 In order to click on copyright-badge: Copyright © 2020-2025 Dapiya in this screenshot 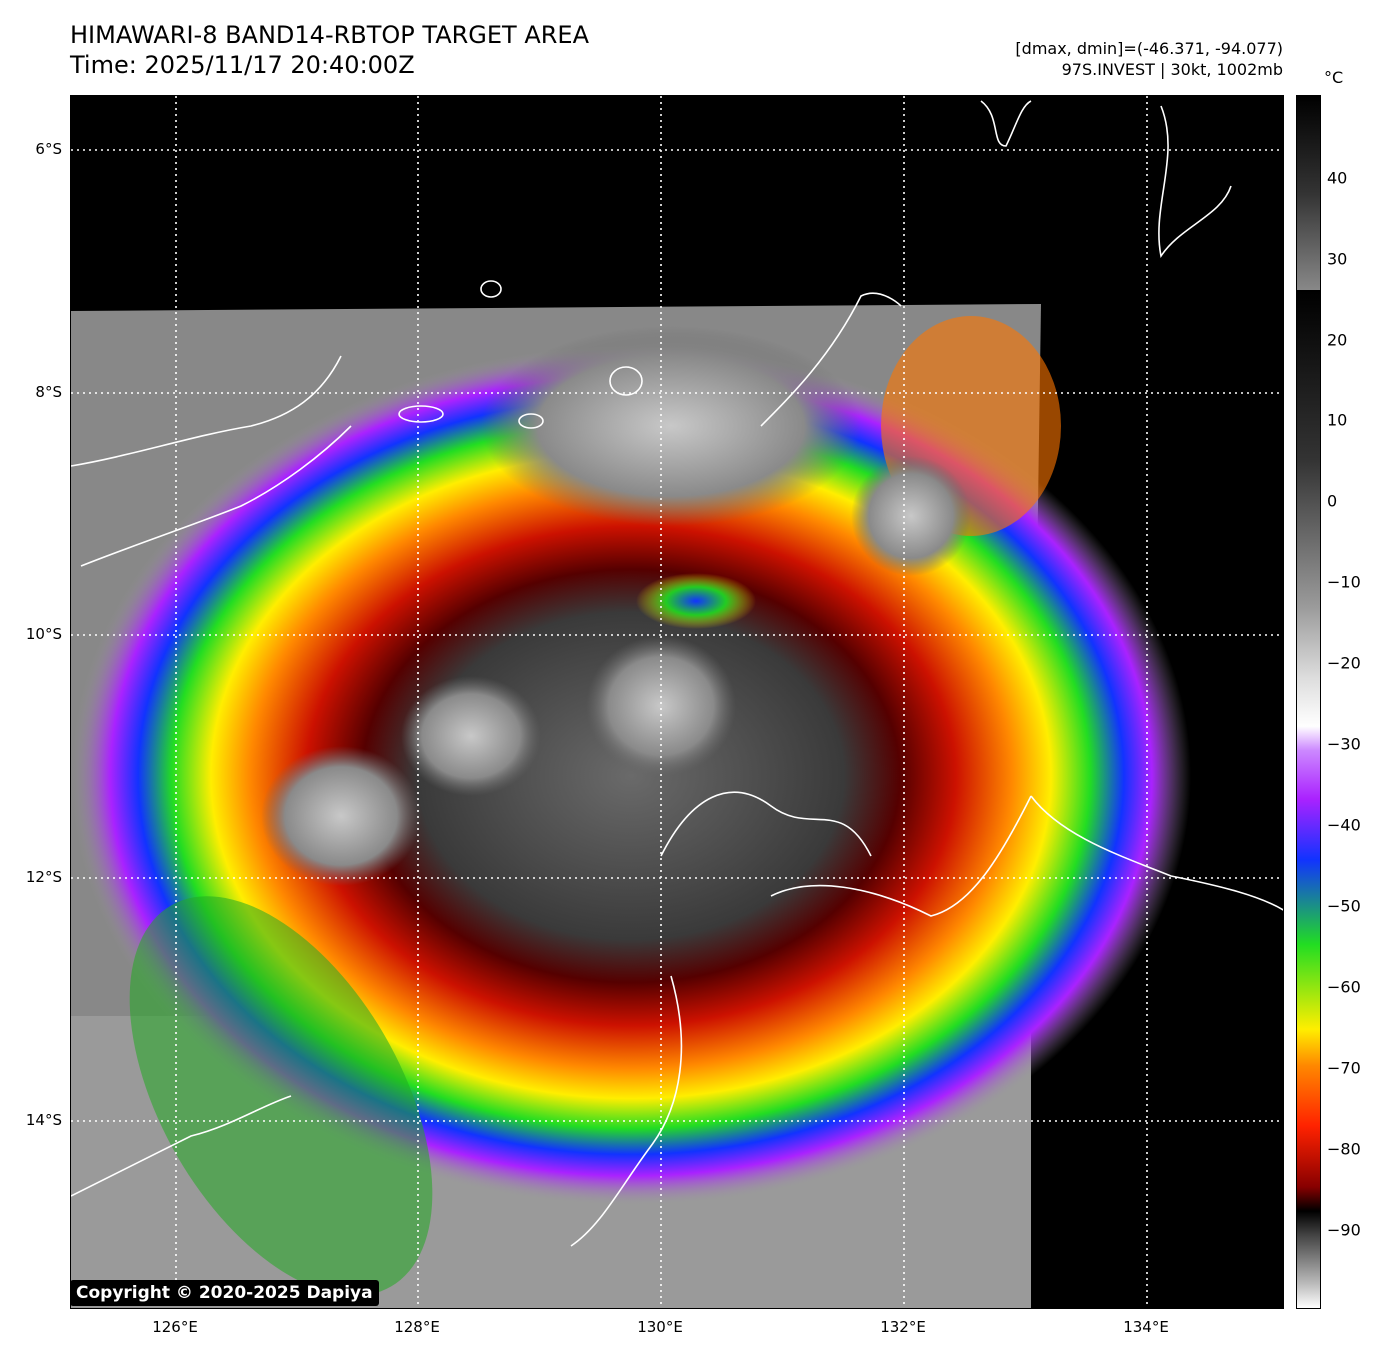, I will do `click(224, 1293)`.